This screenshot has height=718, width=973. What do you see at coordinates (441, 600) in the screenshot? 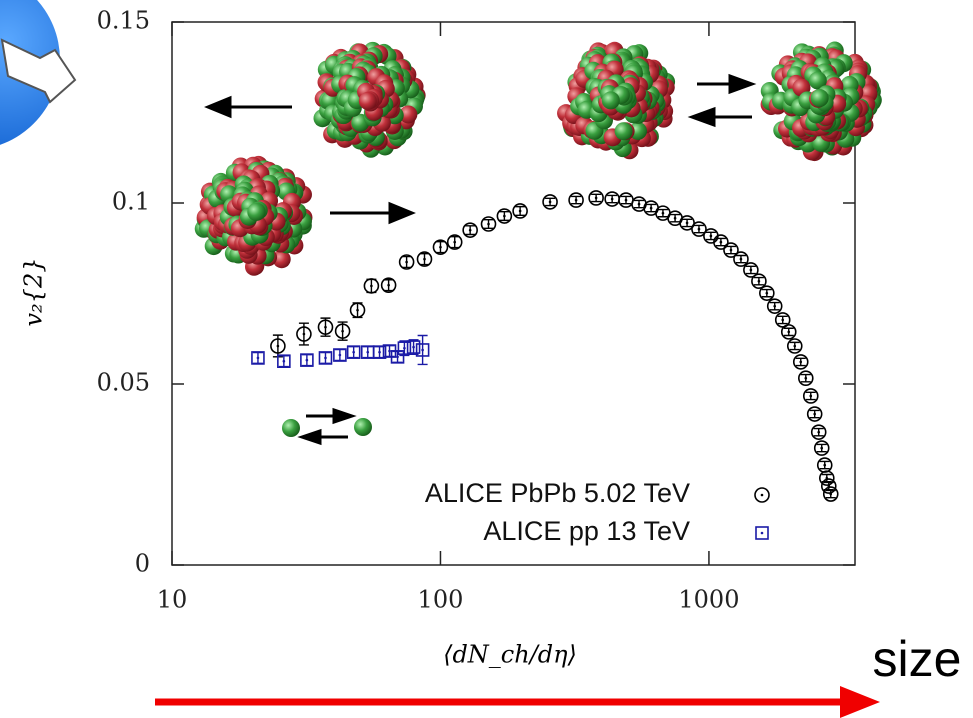
I see `x-tick-label: 100` at bounding box center [441, 600].